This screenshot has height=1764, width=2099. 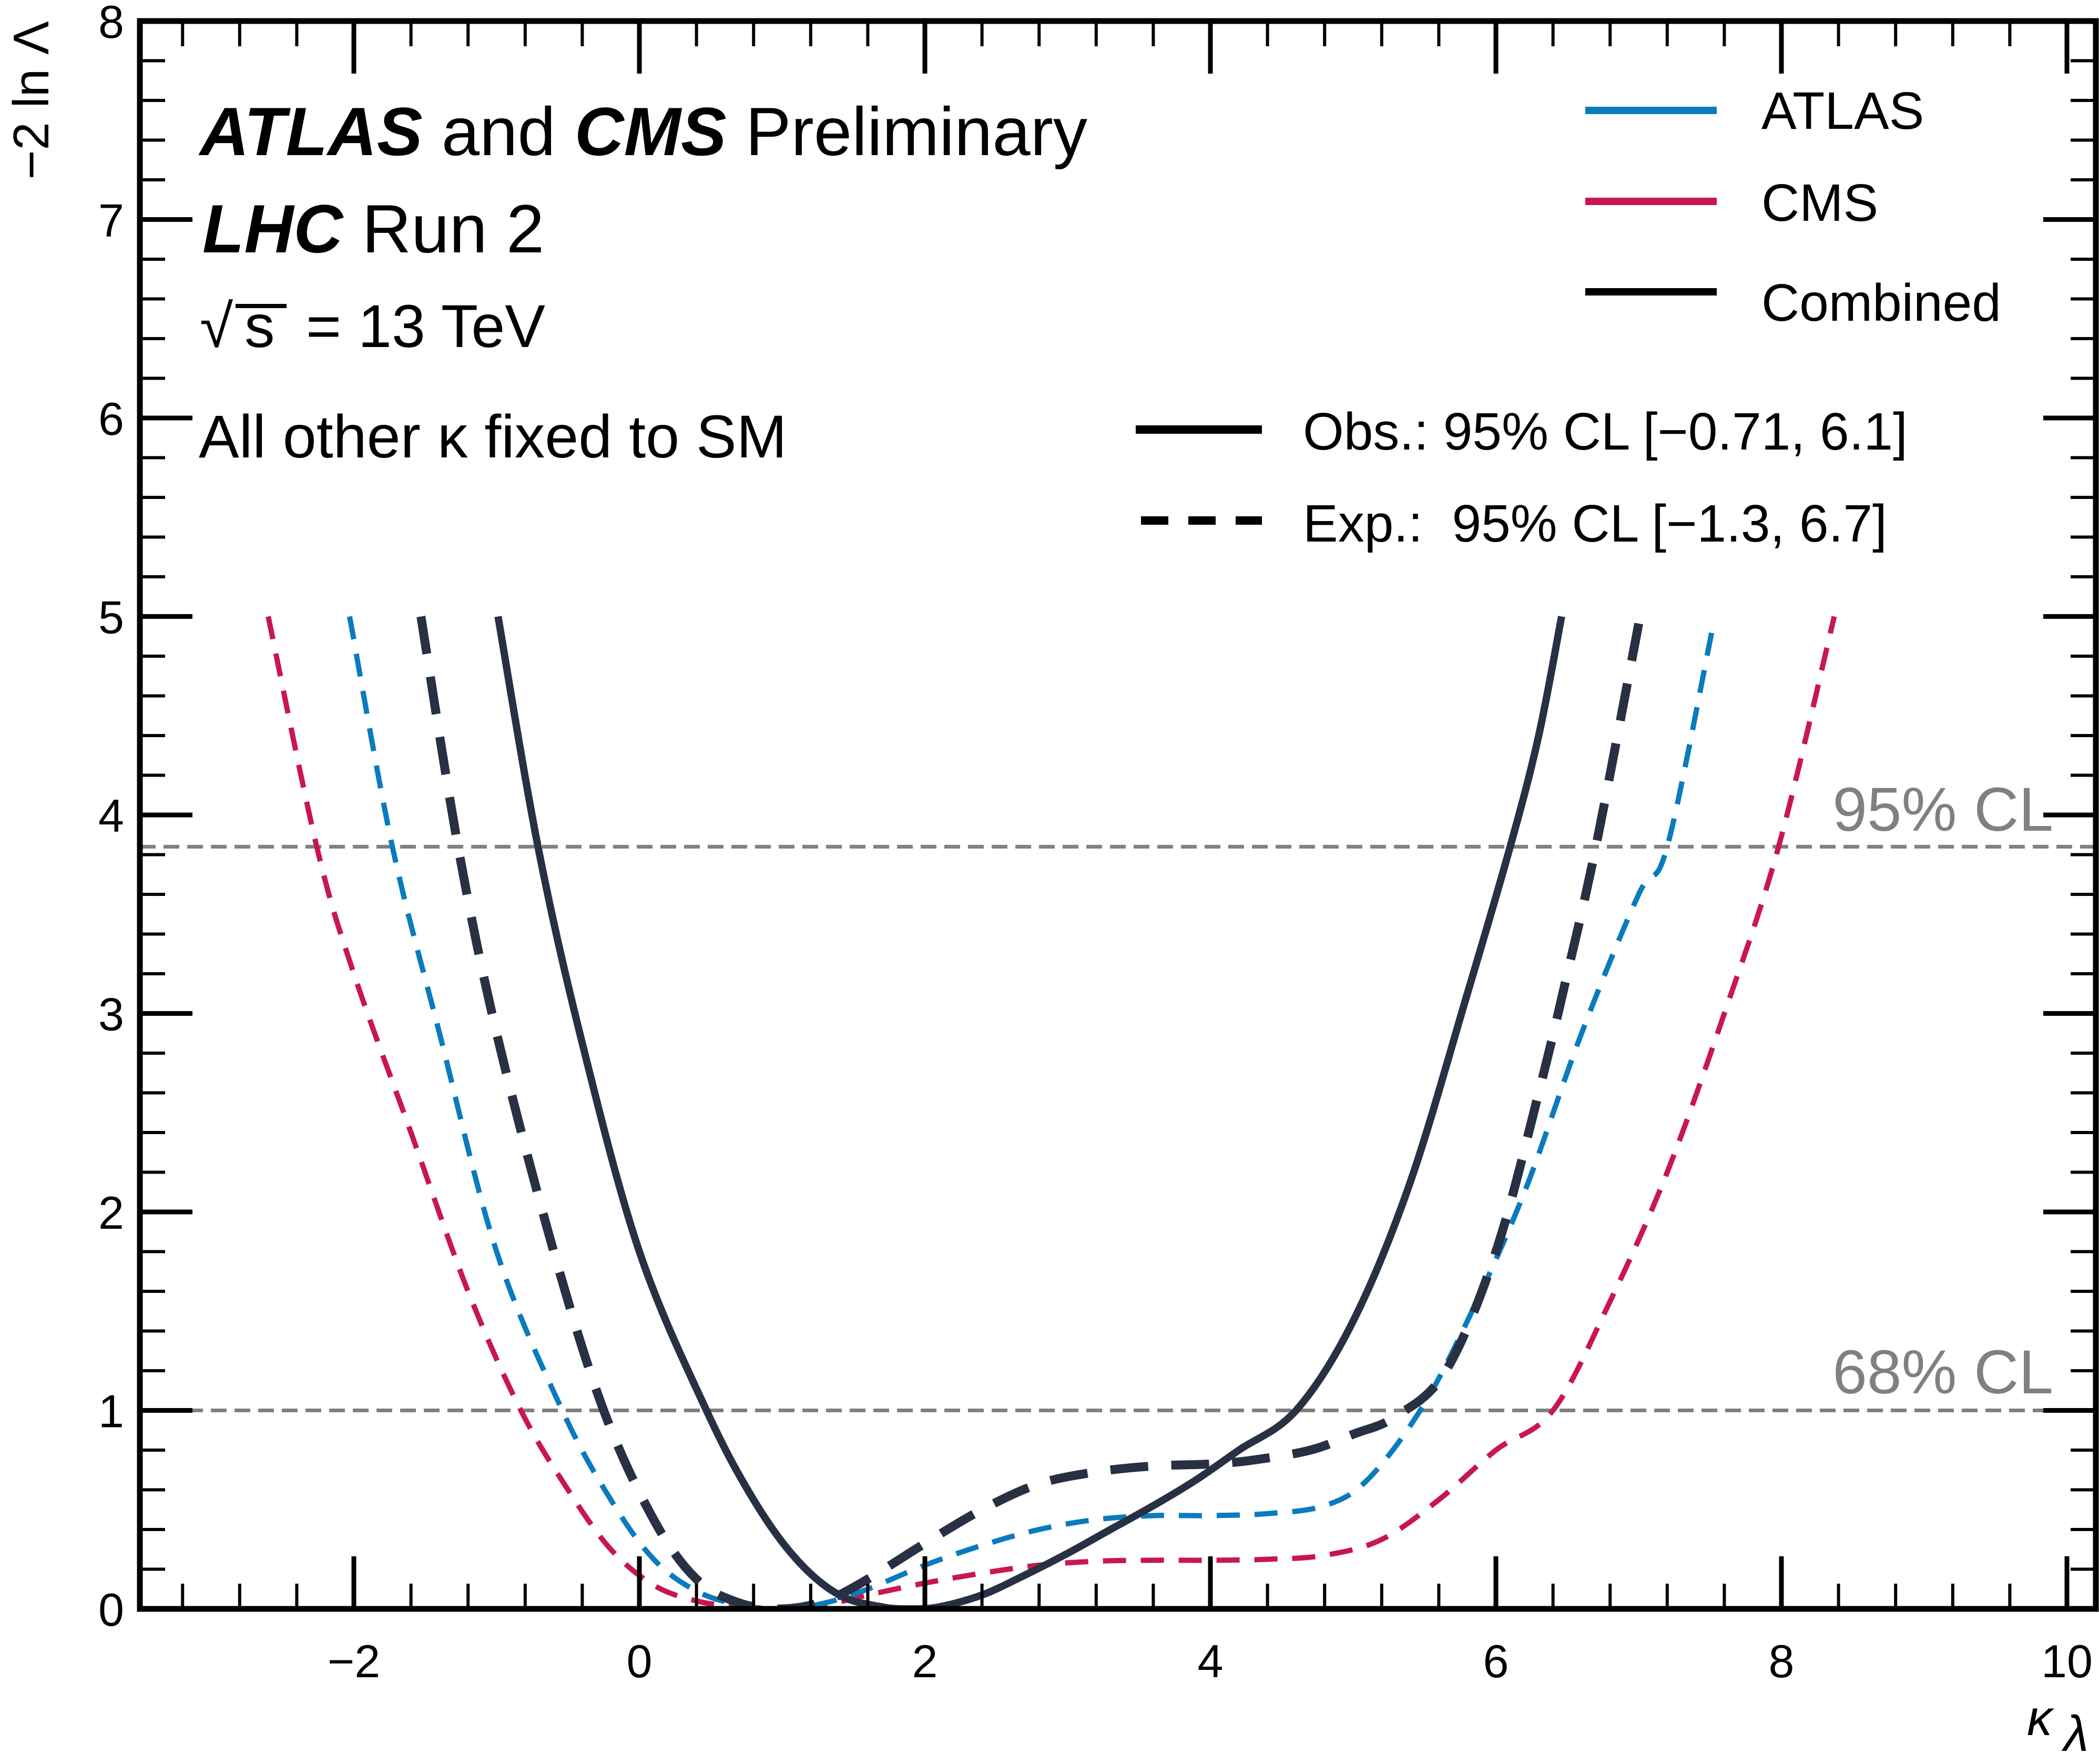 I want to click on y-tick-label: 0, so click(x=111, y=1610).